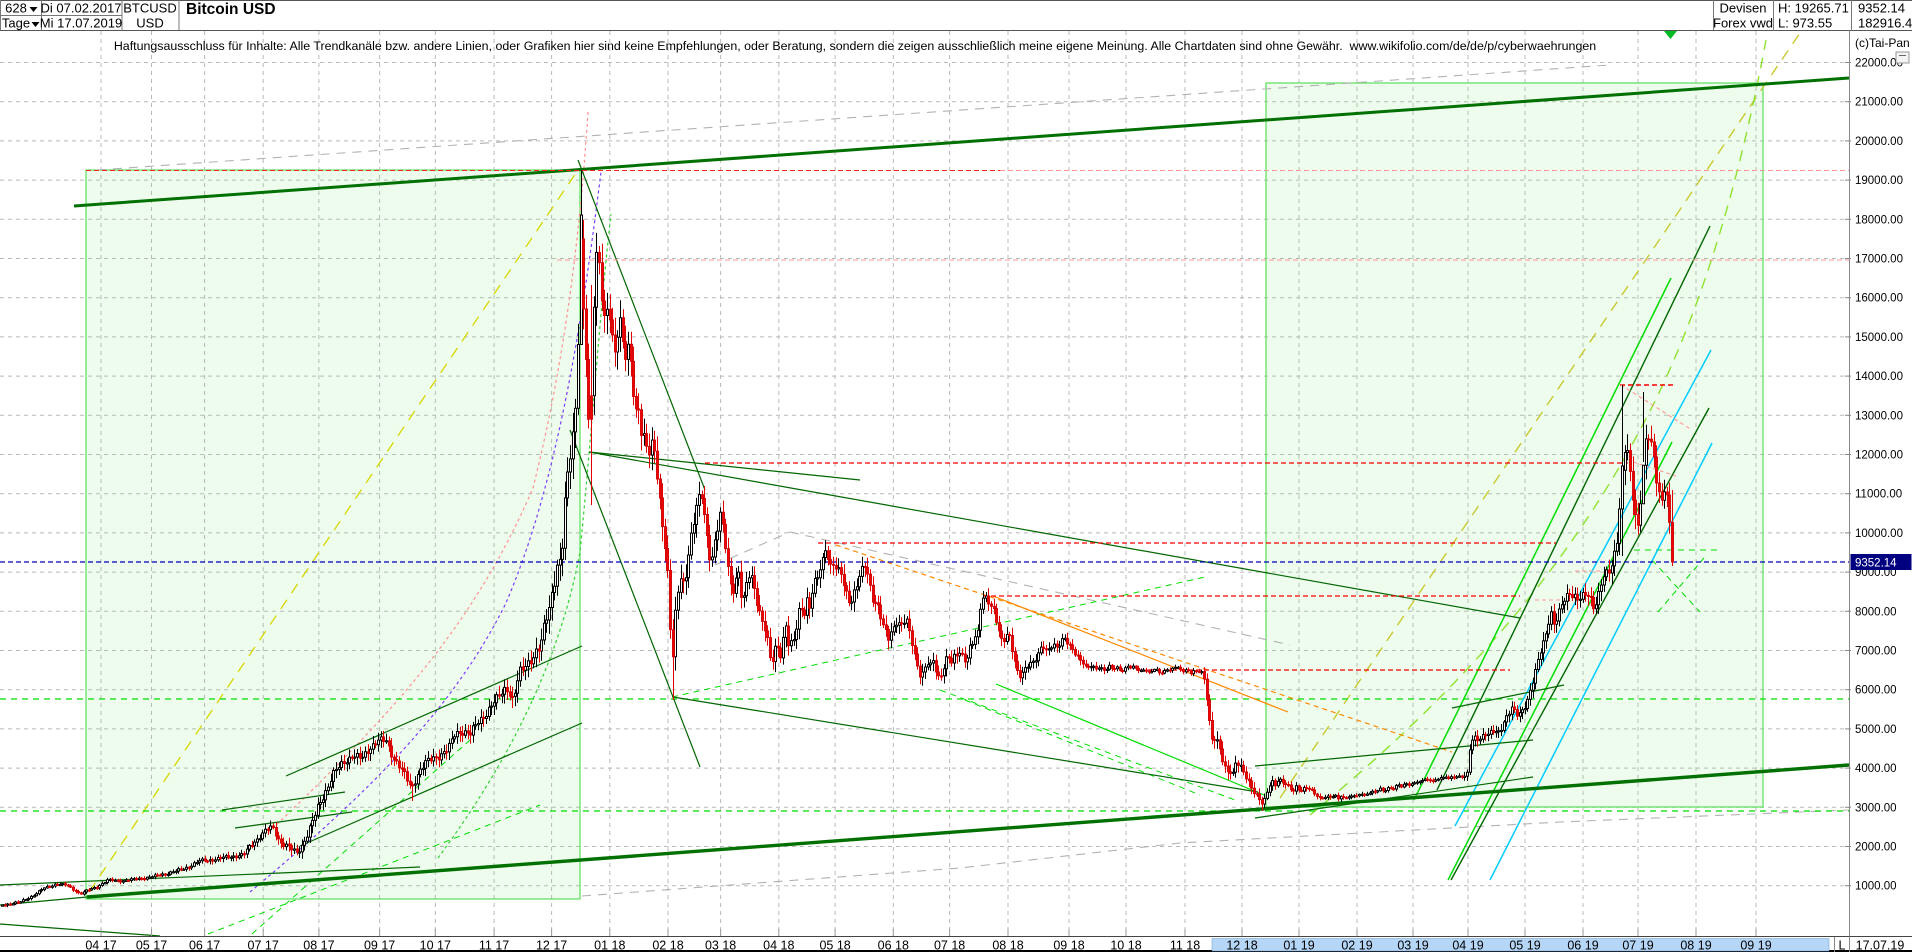 This screenshot has height=952, width=1912. Describe the element at coordinates (263, 945) in the screenshot. I see `svg-text: 07 17` at that location.